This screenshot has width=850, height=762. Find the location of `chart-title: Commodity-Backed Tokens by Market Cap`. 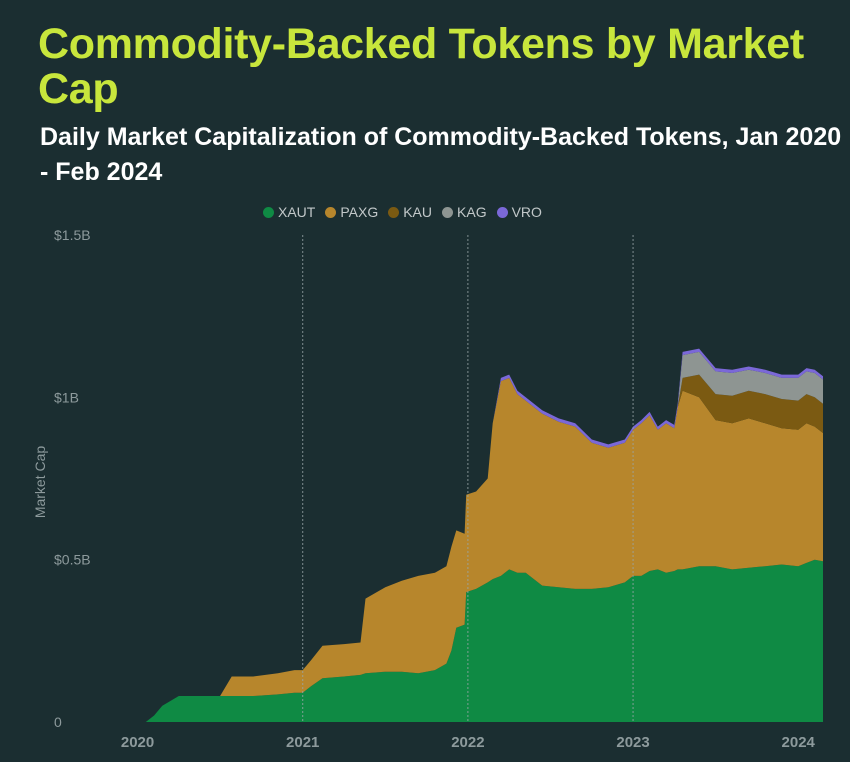

chart-title: Commodity-Backed Tokens by Market Cap is located at coordinates (421, 66).